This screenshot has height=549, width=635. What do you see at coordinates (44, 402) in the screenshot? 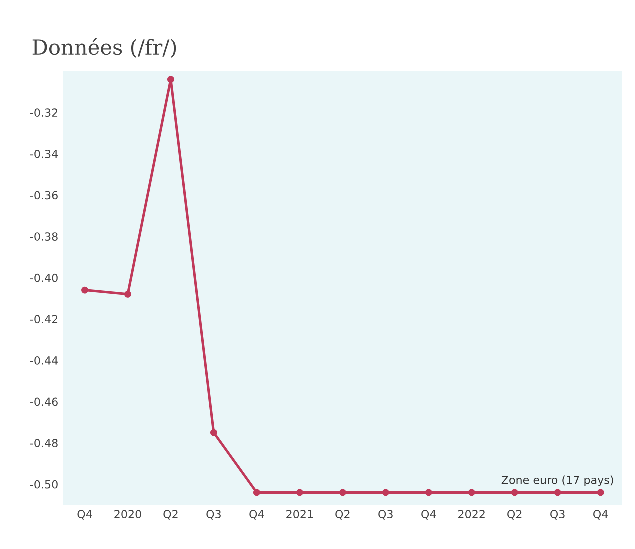
I see `y-tick-label: -0.46` at bounding box center [44, 402].